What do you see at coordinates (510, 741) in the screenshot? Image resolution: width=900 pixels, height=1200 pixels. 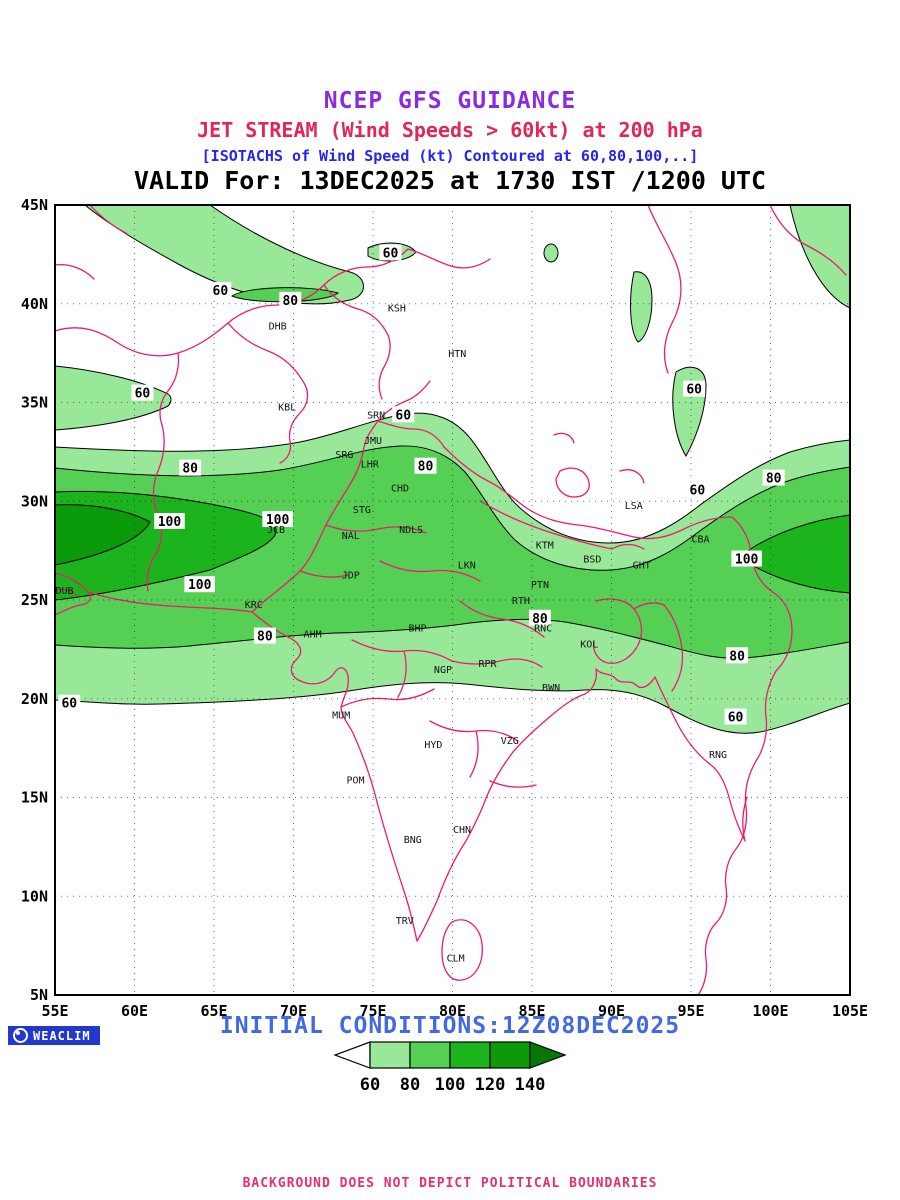 I see `city-label: VZG` at bounding box center [510, 741].